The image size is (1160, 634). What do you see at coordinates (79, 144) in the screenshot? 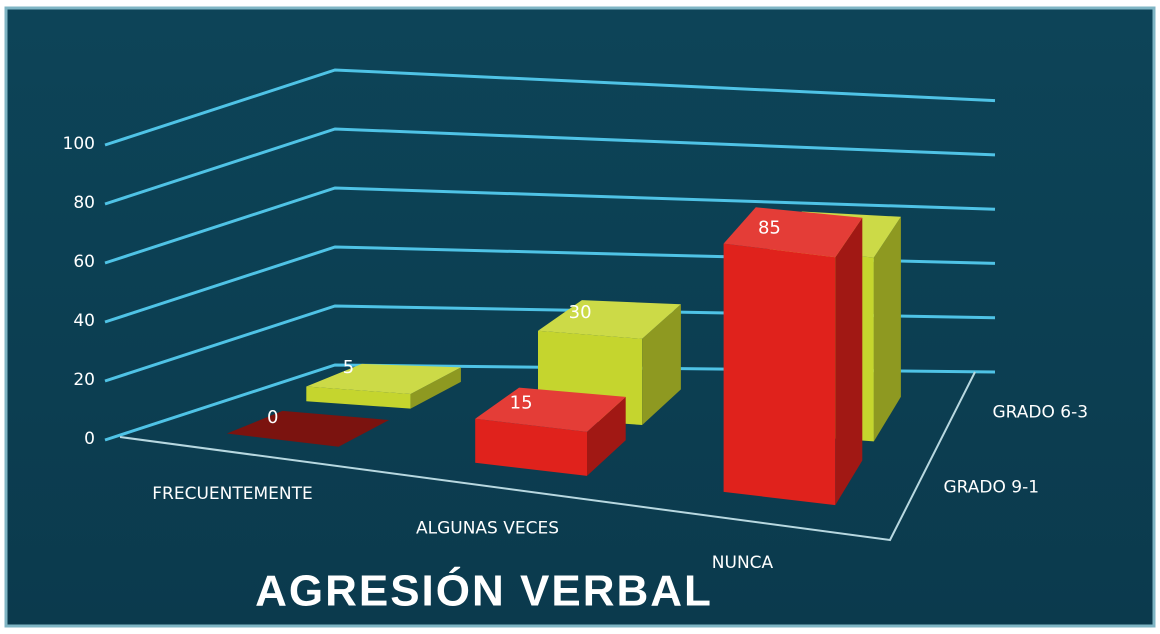
I see `y-tick-label: 100` at bounding box center [79, 144].